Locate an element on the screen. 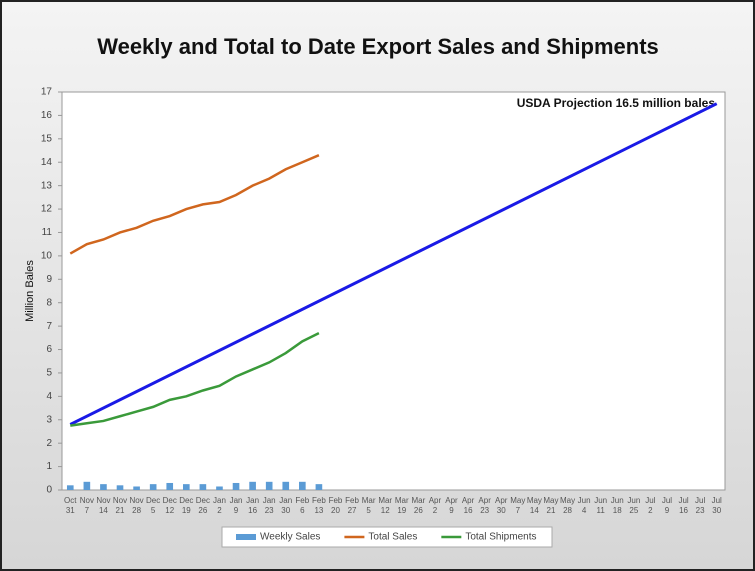 Image resolution: width=755 pixels, height=571 pixels. x-tick-label: Jan 16 is located at coordinates (253, 505).